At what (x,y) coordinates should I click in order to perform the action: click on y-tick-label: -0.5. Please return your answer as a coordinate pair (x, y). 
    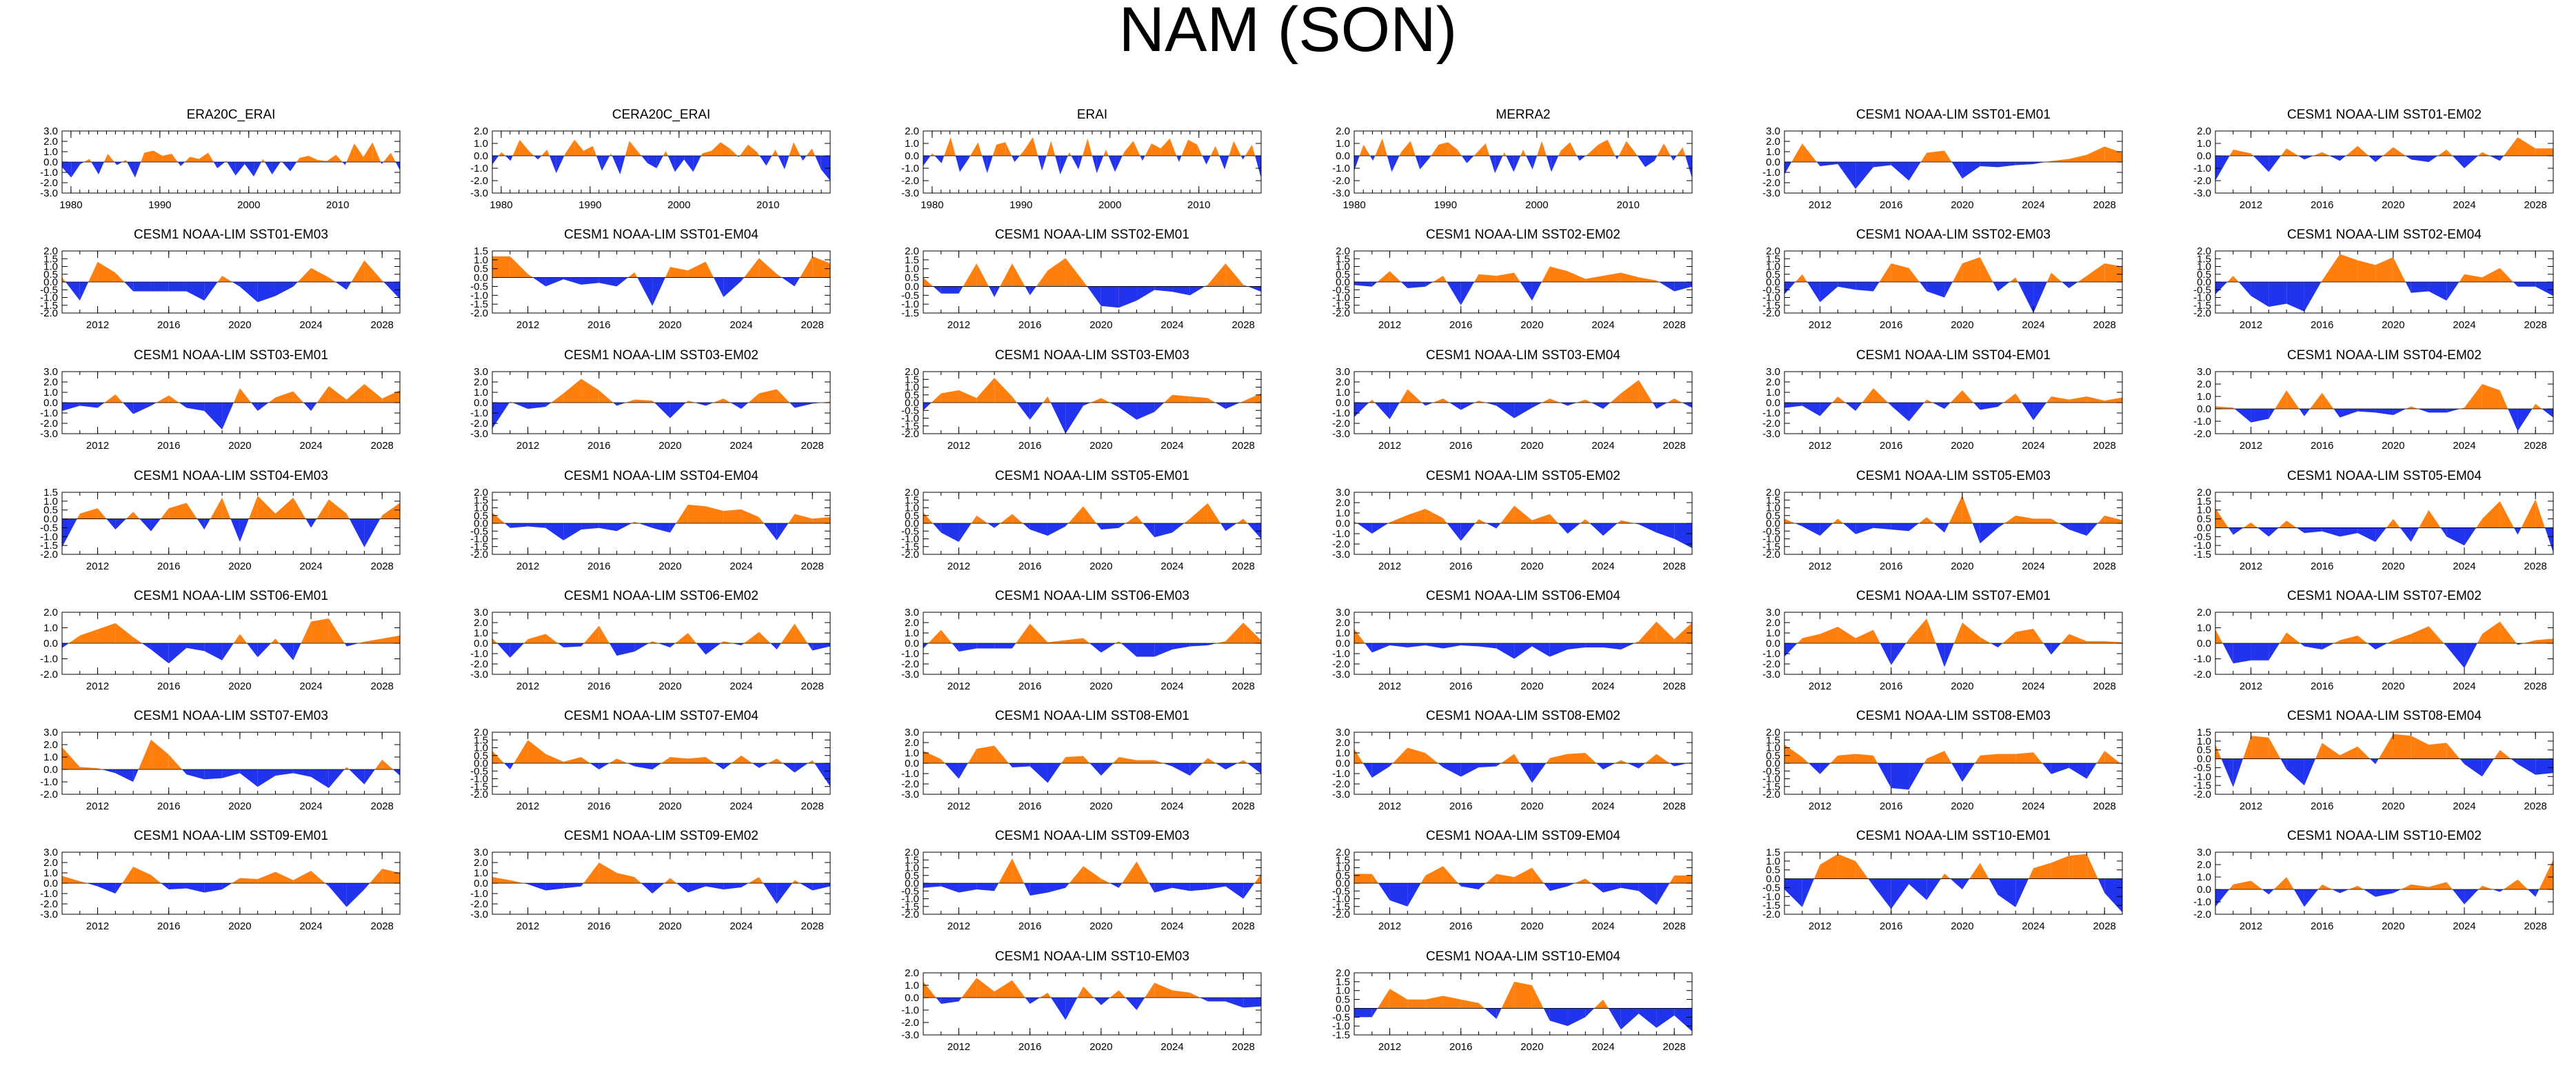
    Looking at the image, I should click on (910, 531).